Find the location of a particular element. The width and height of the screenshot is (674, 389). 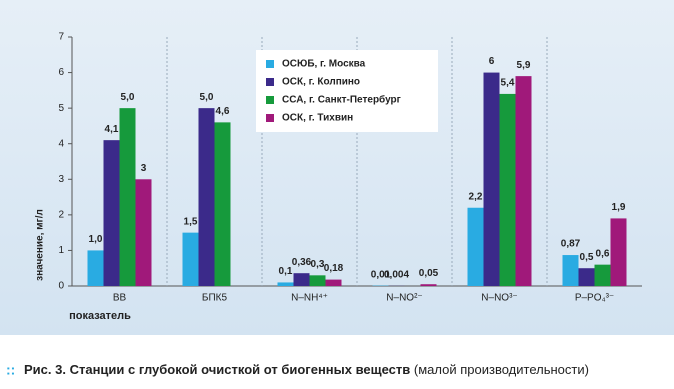

y-tick-label: 5 is located at coordinates (61, 108).